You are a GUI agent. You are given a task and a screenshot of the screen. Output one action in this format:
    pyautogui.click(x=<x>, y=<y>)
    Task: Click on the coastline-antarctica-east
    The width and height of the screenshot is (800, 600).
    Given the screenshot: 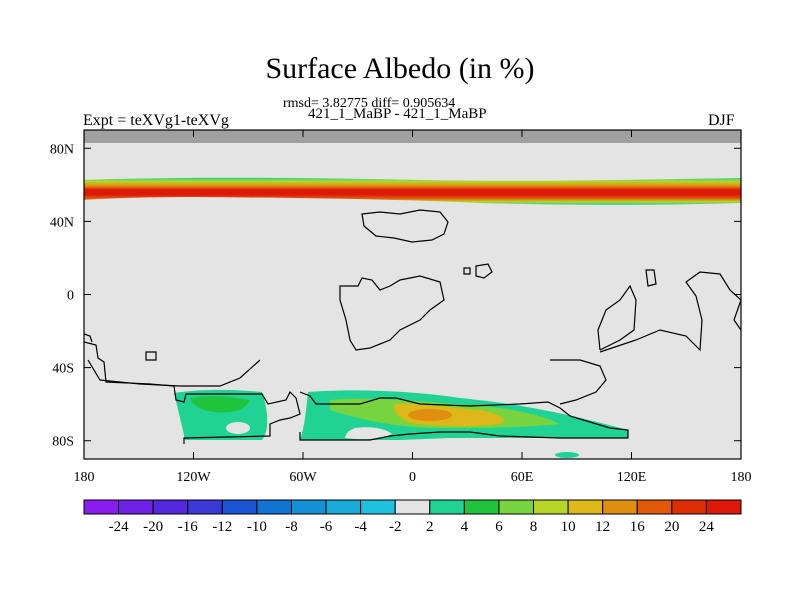 What is the action you would take?
    pyautogui.click(x=464, y=416)
    